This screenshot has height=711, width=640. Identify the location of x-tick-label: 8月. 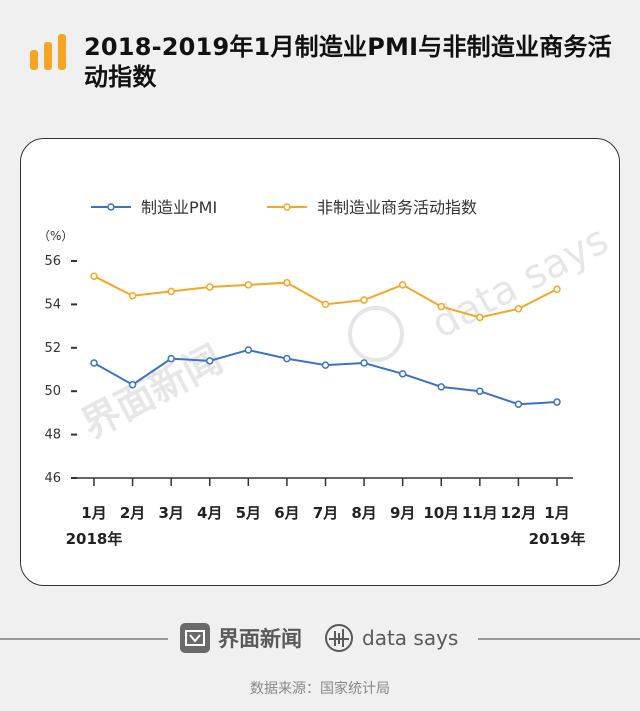
(363, 513).